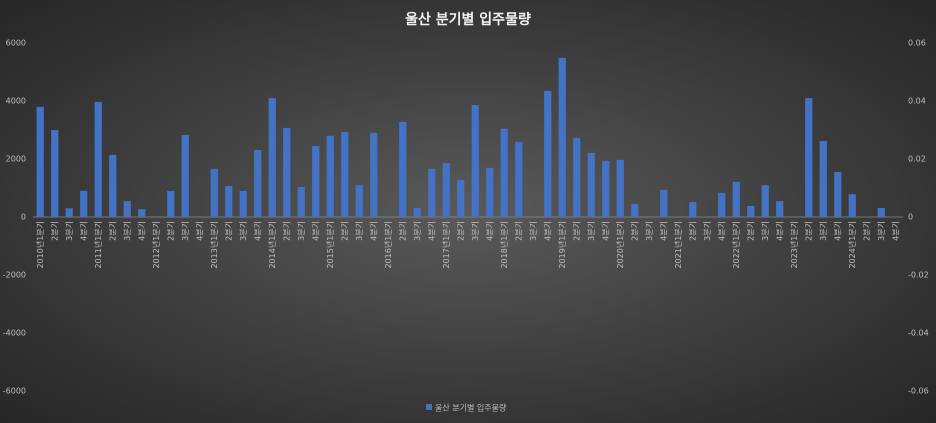 This screenshot has height=423, width=936. What do you see at coordinates (918, 333) in the screenshot?
I see `y2-tick-label: -0.04` at bounding box center [918, 333].